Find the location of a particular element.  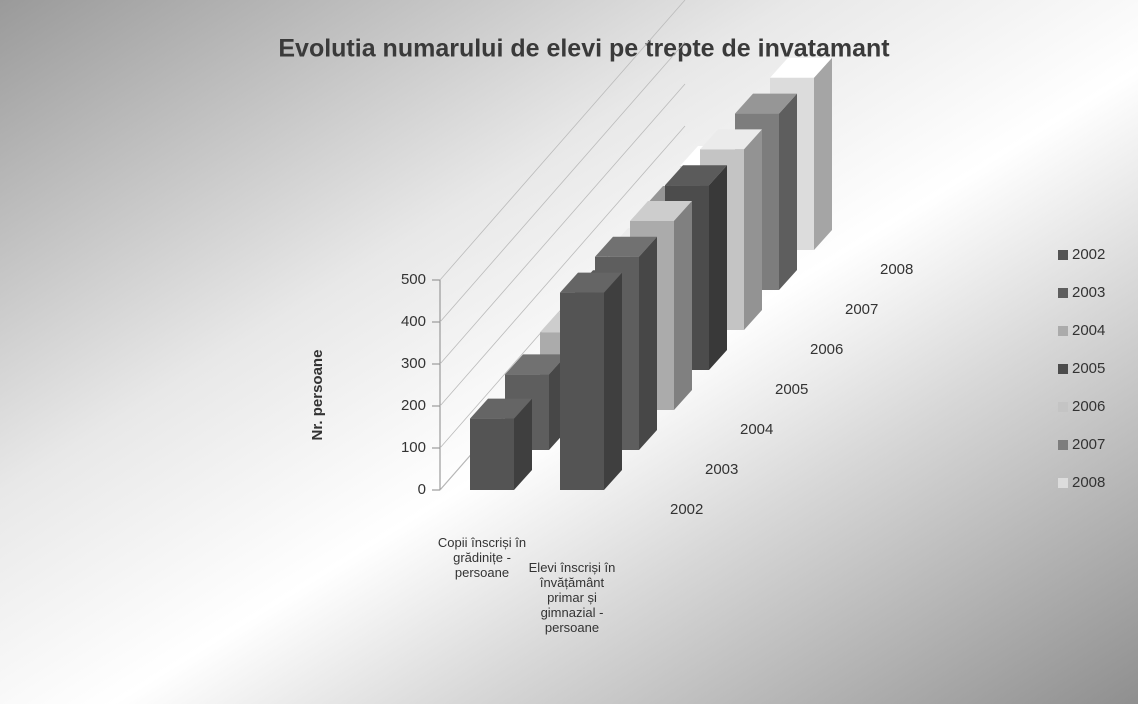

y-tick-label: 200 is located at coordinates (413, 405).